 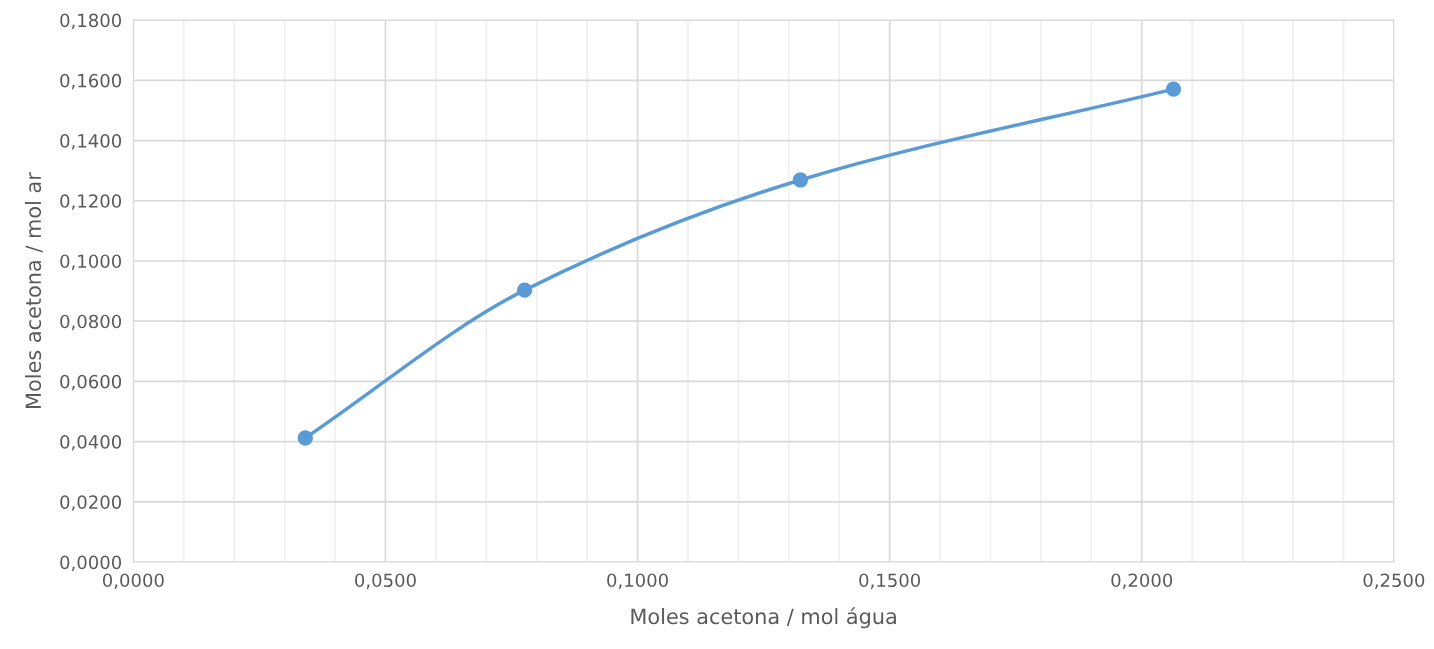 What do you see at coordinates (1142, 581) in the screenshot?
I see `x-tick-label: 0,2000` at bounding box center [1142, 581].